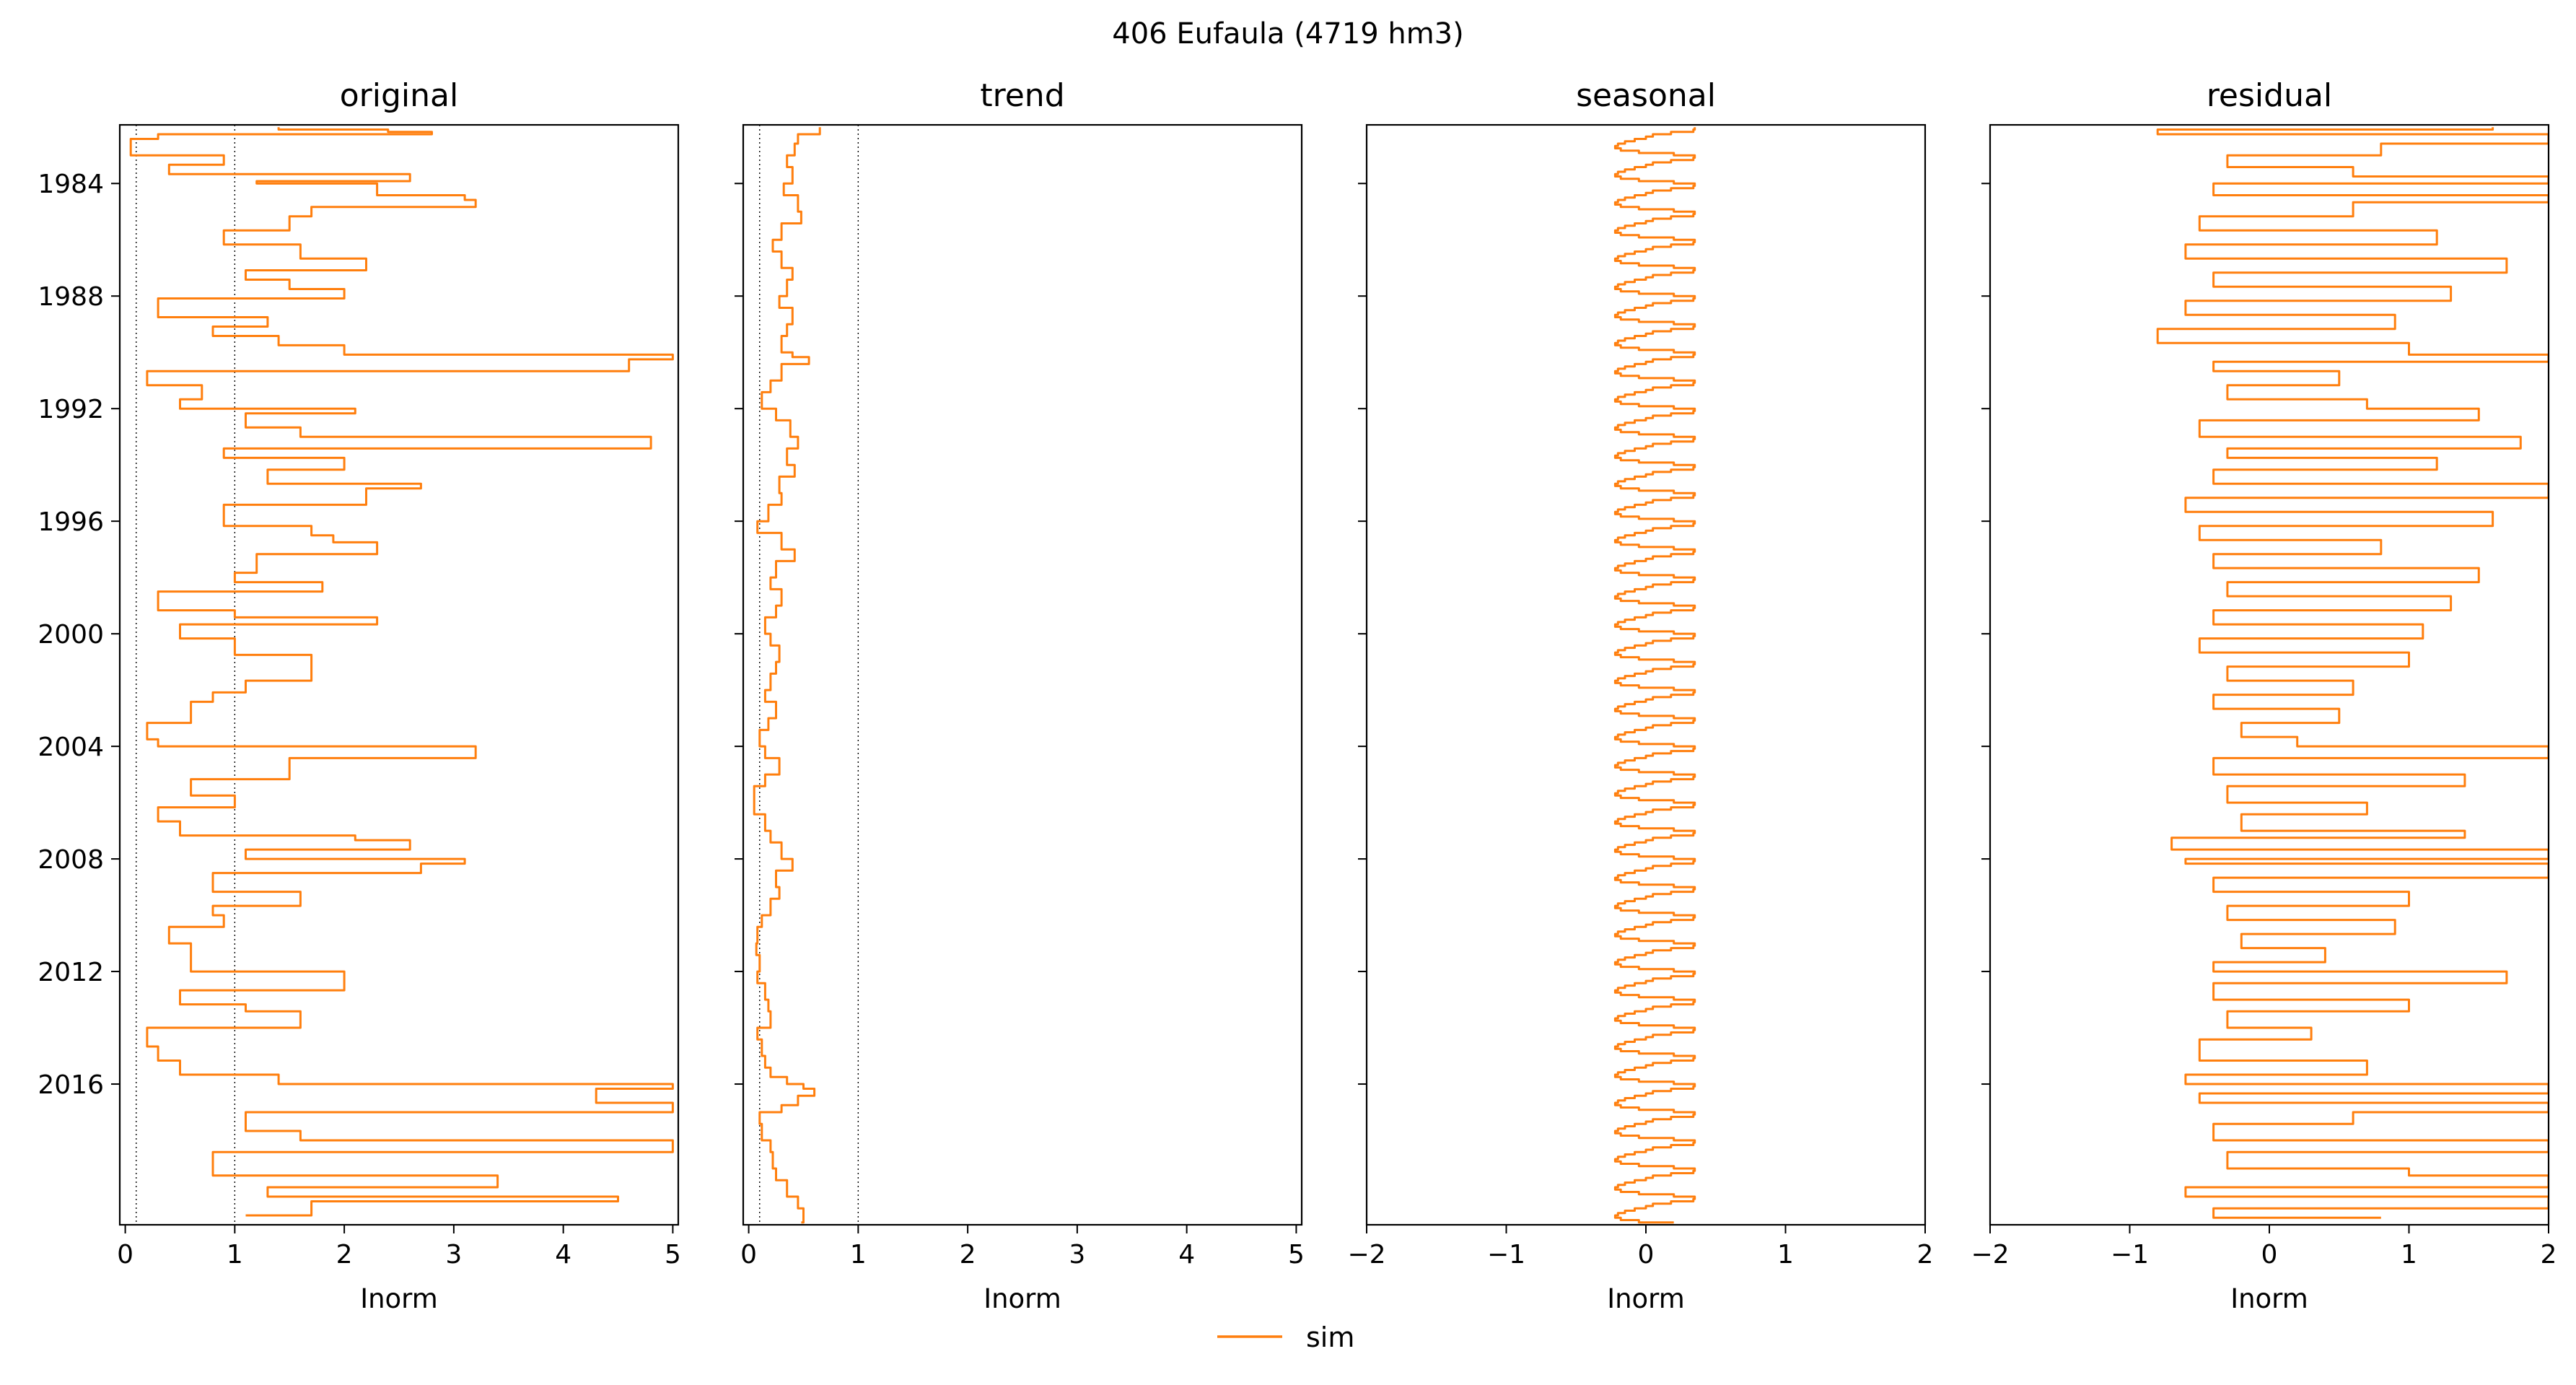 The image size is (2576, 1385). What do you see at coordinates (71, 860) in the screenshot?
I see `y-tick-label: 2008` at bounding box center [71, 860].